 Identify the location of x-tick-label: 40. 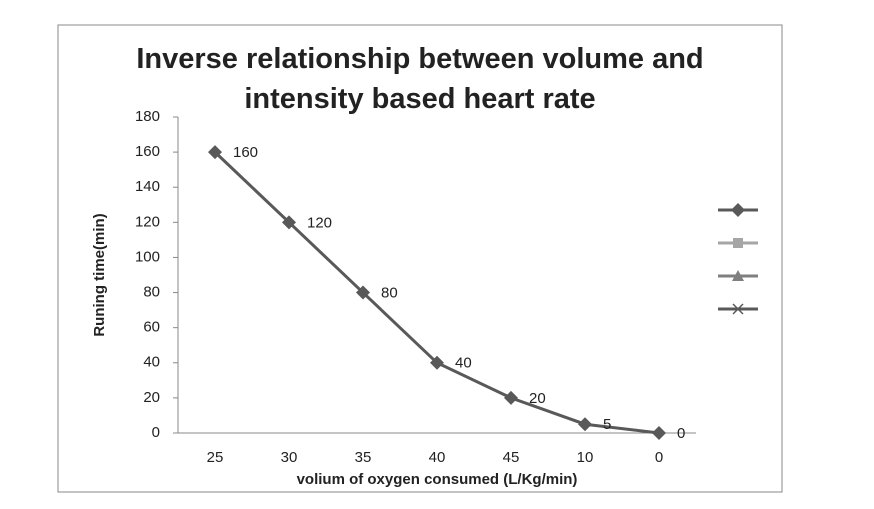
(437, 457).